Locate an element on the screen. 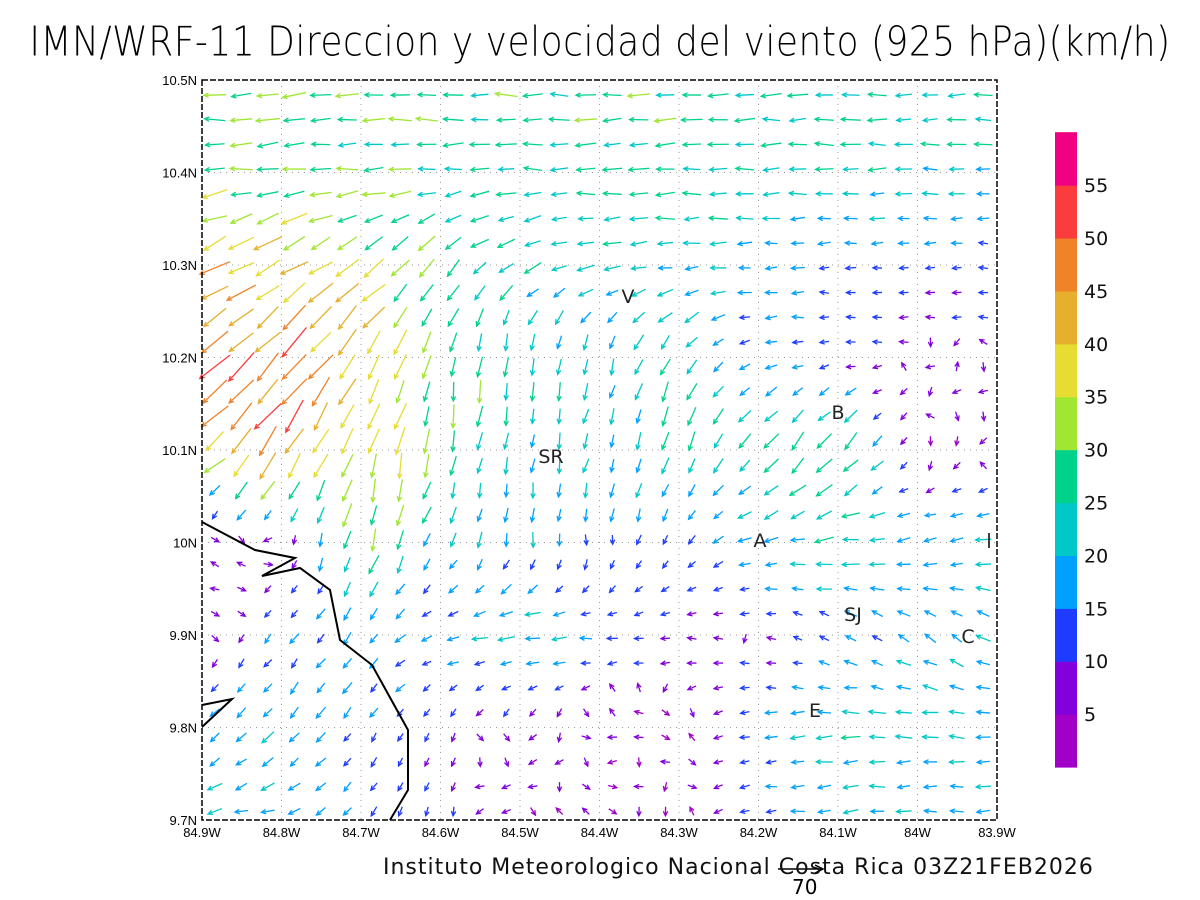  colorbar-label: 20 is located at coordinates (1096, 556).